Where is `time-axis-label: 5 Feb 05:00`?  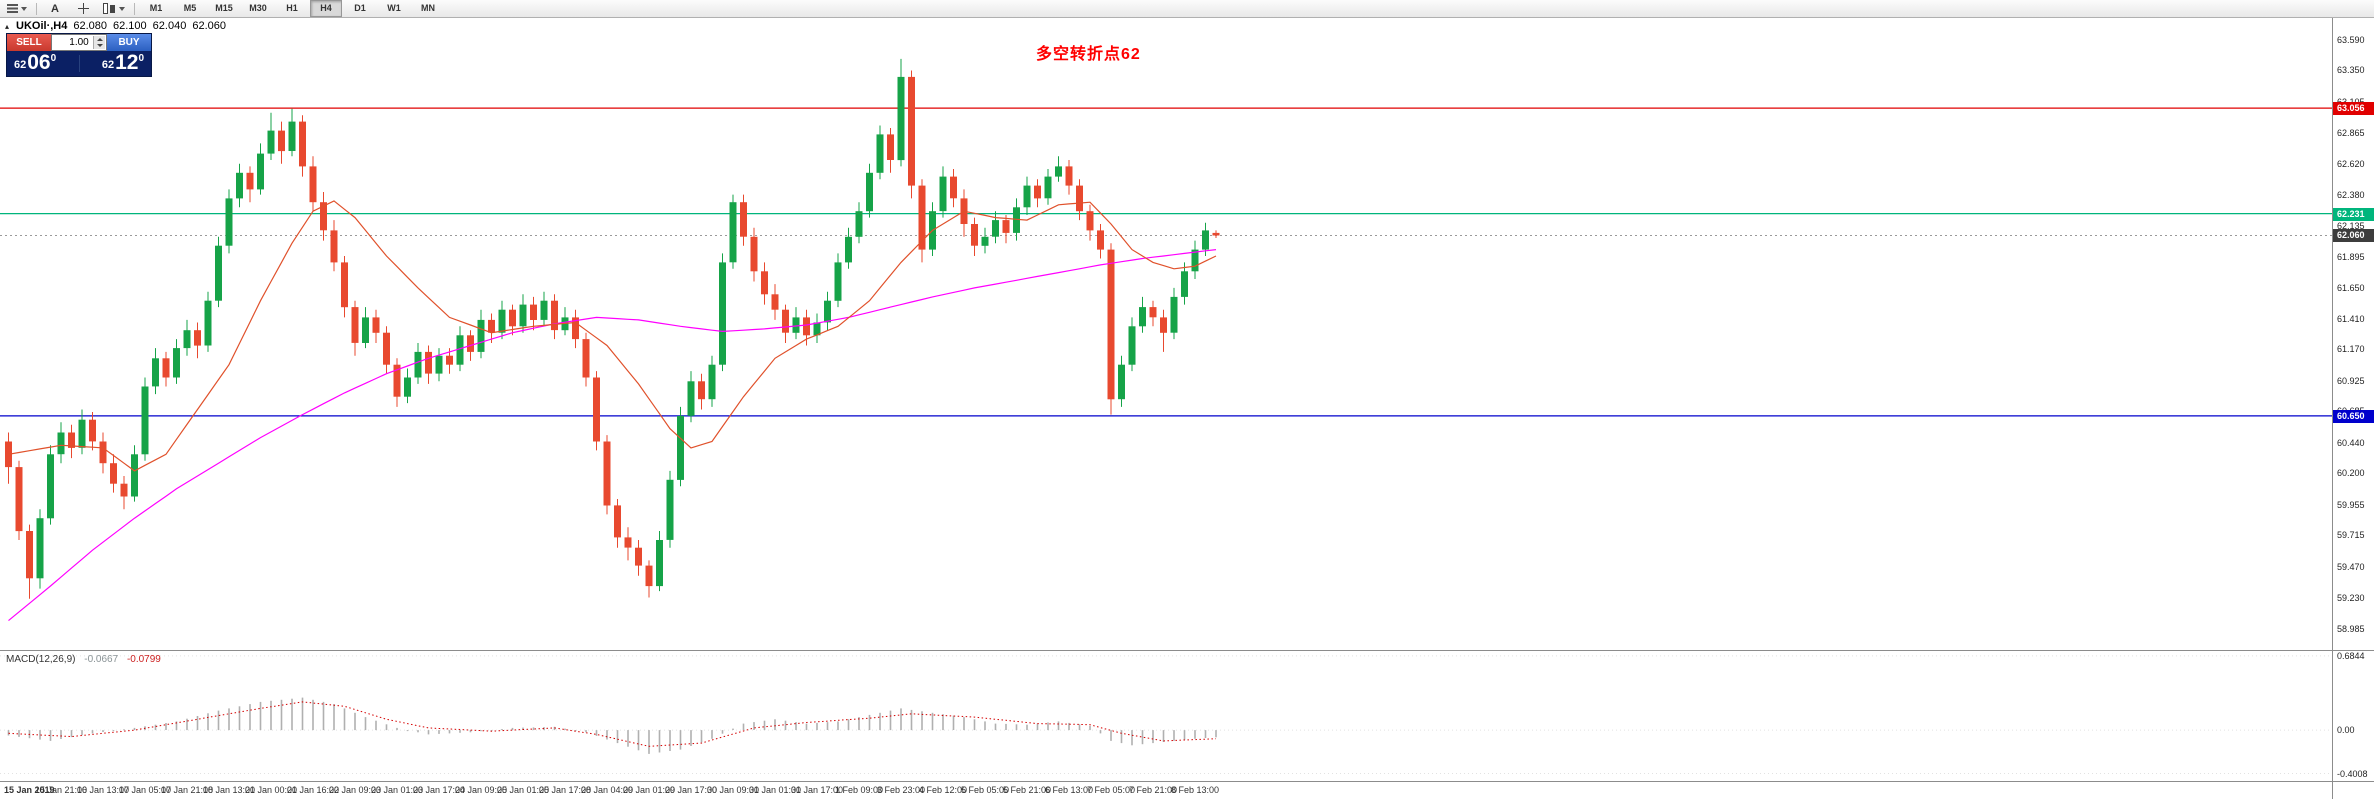
time-axis-label: 5 Feb 05:00 is located at coordinates (985, 790).